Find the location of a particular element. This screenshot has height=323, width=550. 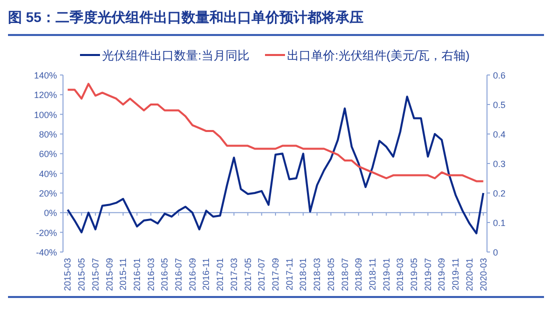

x-tick-label: 2016-05 is located at coordinates (165, 275).